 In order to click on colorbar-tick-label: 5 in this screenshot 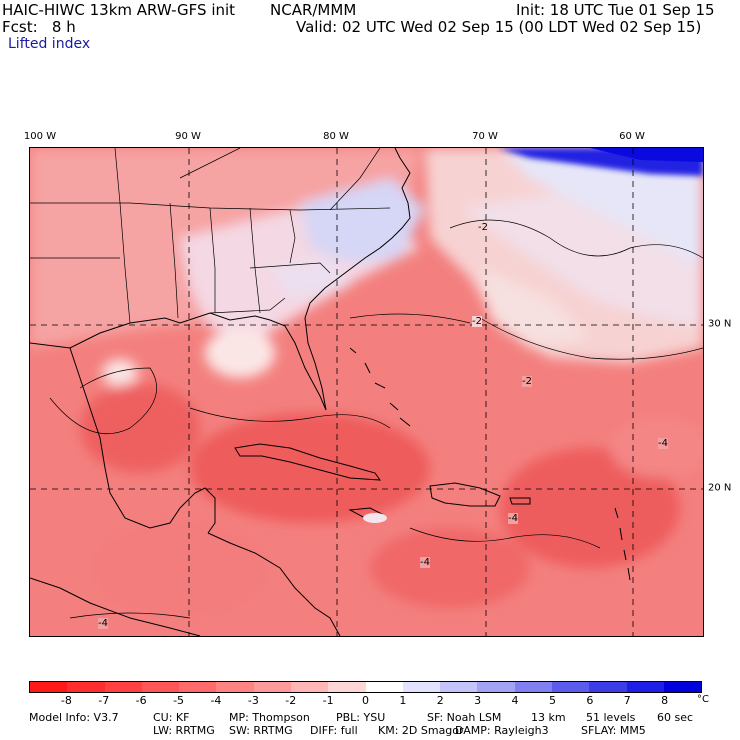, I will do `click(552, 700)`.